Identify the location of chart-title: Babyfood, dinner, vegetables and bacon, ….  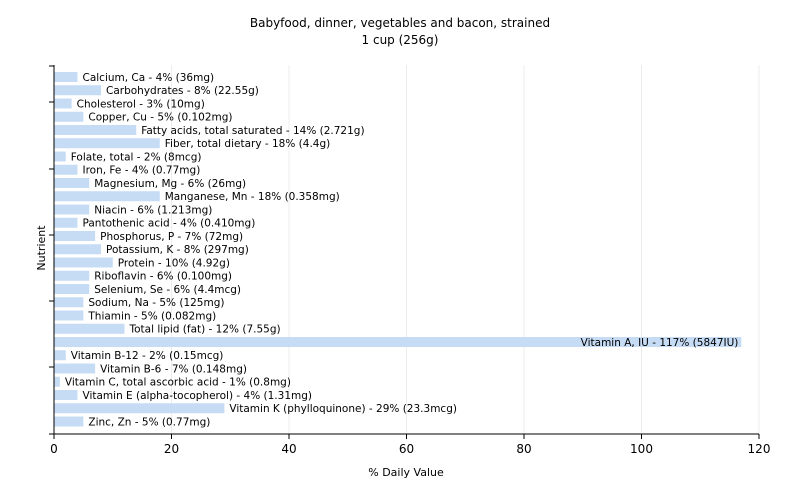
(400, 23).